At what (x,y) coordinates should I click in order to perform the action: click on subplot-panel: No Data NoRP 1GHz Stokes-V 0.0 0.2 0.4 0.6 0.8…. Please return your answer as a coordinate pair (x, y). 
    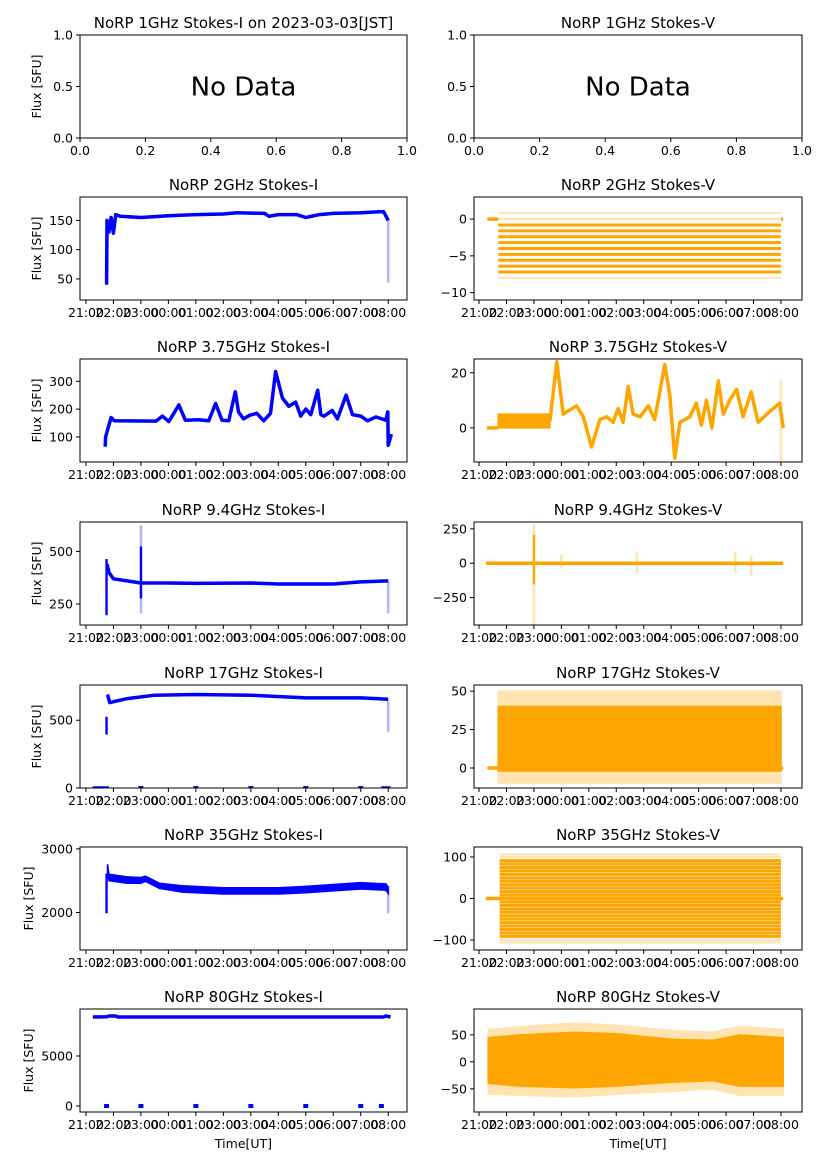
    Looking at the image, I should click on (629, 86).